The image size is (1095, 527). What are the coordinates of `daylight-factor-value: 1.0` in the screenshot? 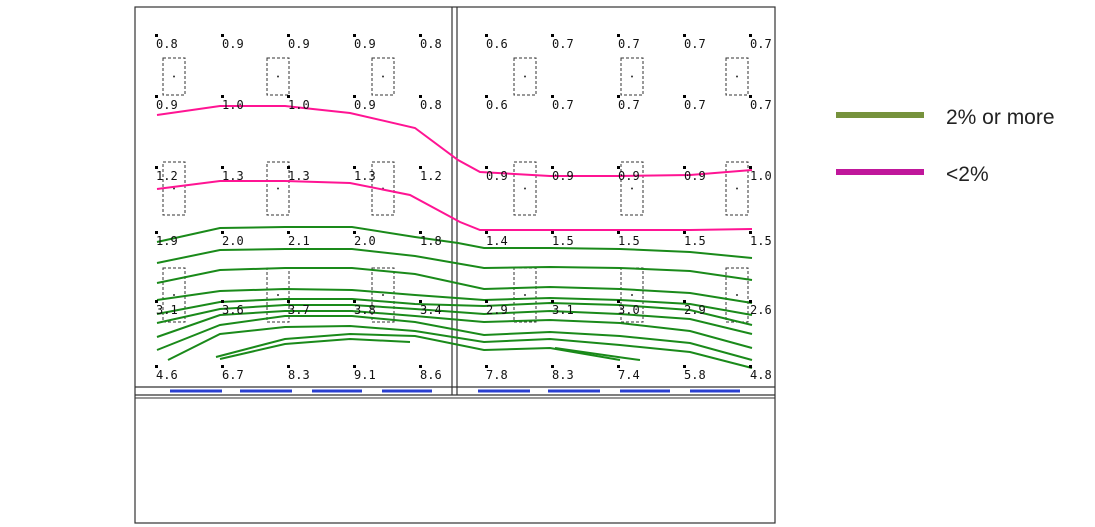 It's located at (233, 105).